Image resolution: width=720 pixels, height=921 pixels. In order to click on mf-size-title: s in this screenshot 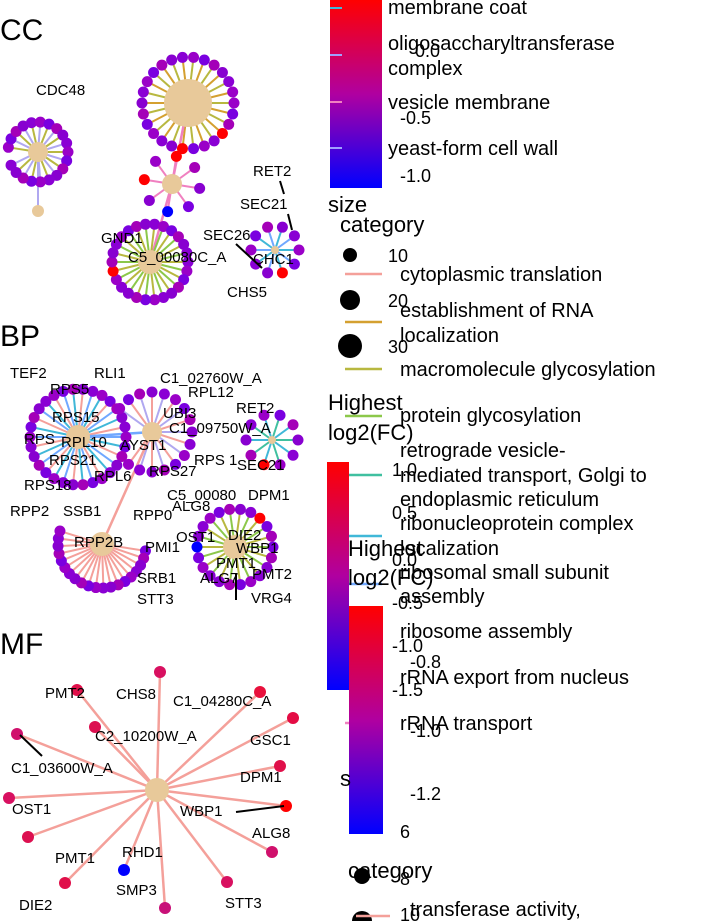, I will do `click(345, 778)`.